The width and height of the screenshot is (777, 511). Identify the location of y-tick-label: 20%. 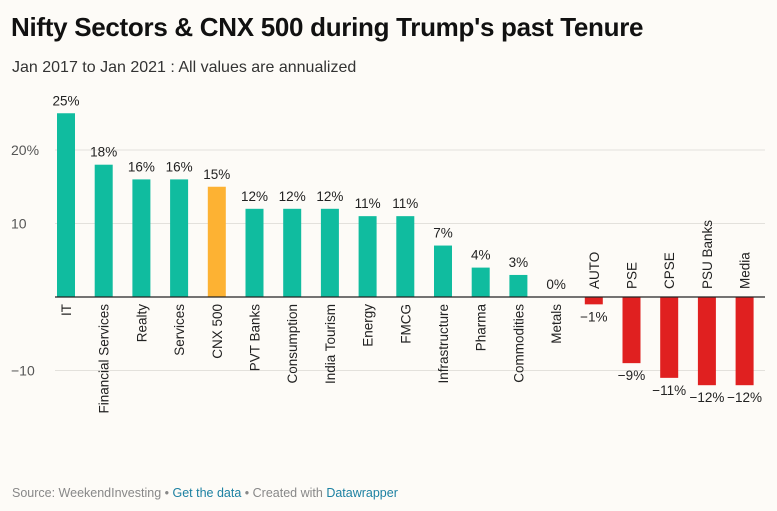
(25, 150).